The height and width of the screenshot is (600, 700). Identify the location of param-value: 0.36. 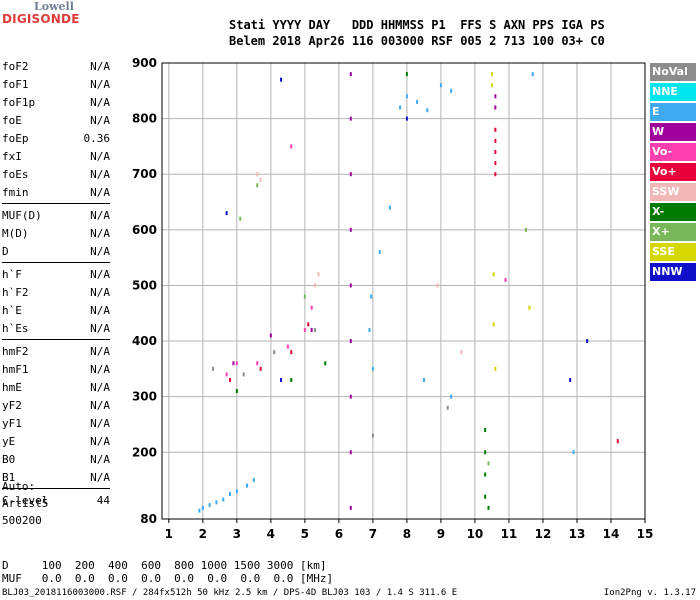
(97, 138).